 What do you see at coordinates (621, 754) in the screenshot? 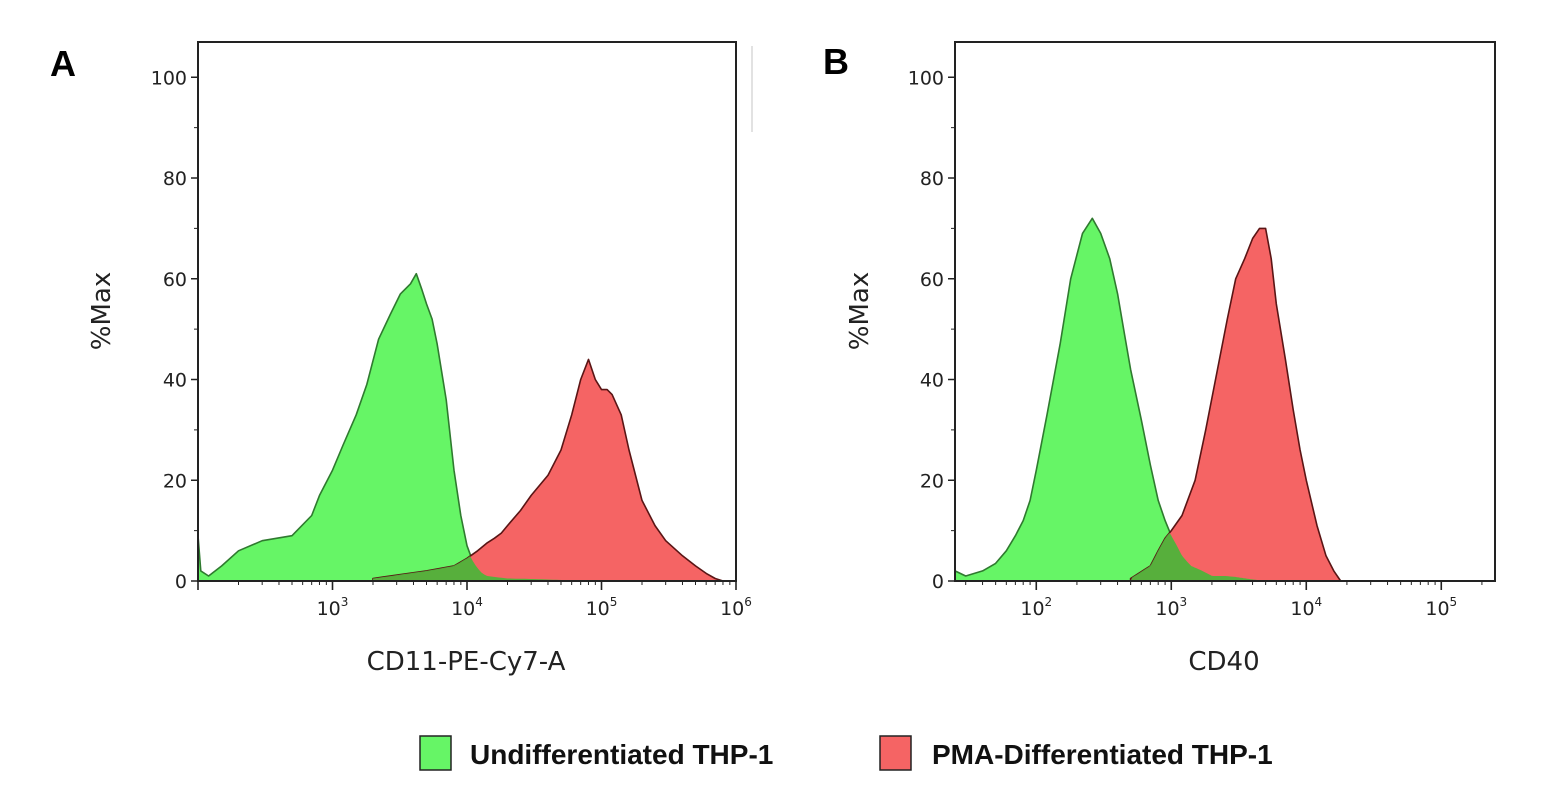
I see `legend-label-undifferentiated: Undifferentiated THP-1` at bounding box center [621, 754].